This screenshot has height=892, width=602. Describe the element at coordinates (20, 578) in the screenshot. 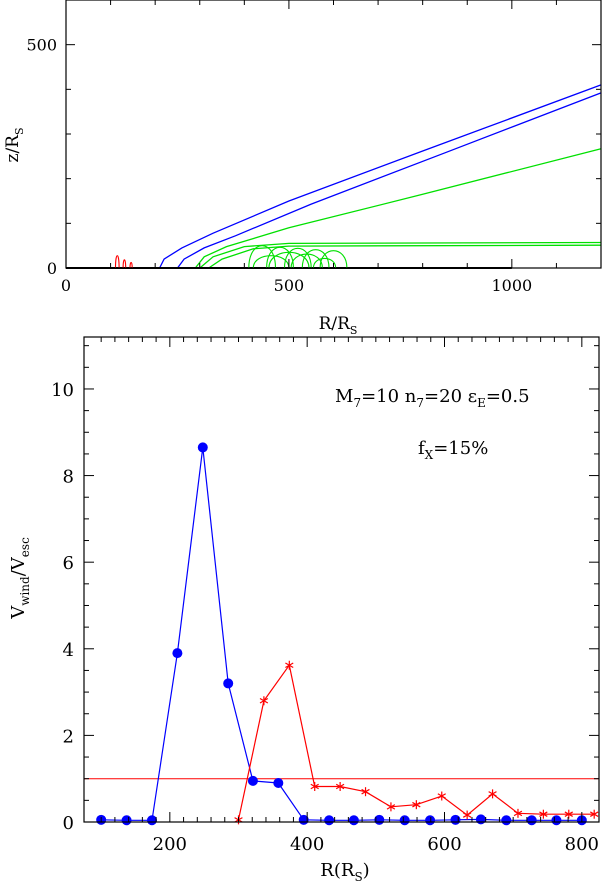

I see `bottom-y-axis-label: Vwind/Vesc` at that location.